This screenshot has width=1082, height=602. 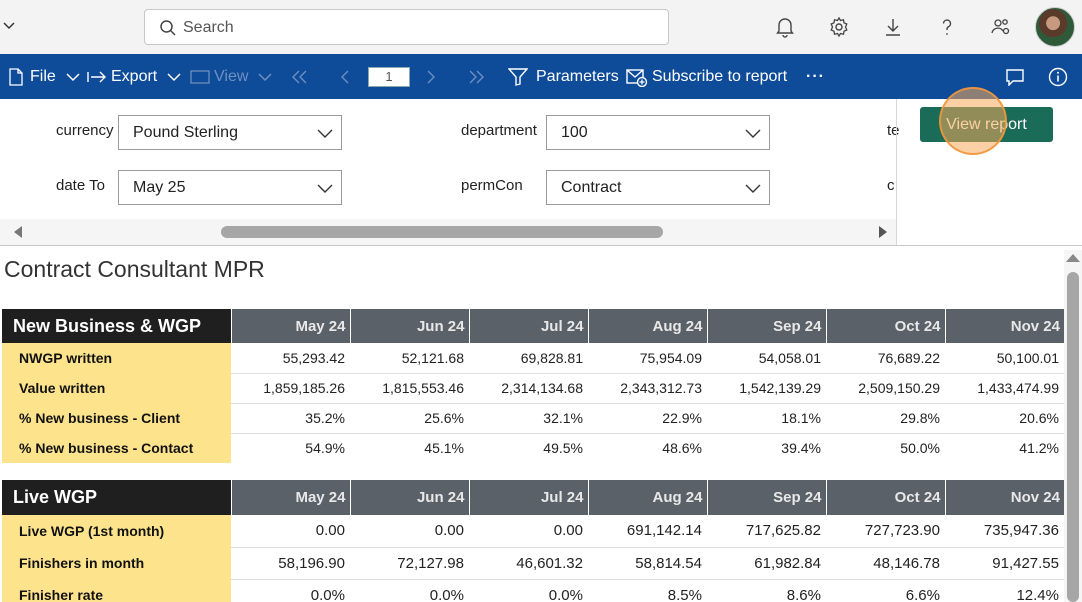 I want to click on date-to-select: May 25, so click(x=230, y=187).